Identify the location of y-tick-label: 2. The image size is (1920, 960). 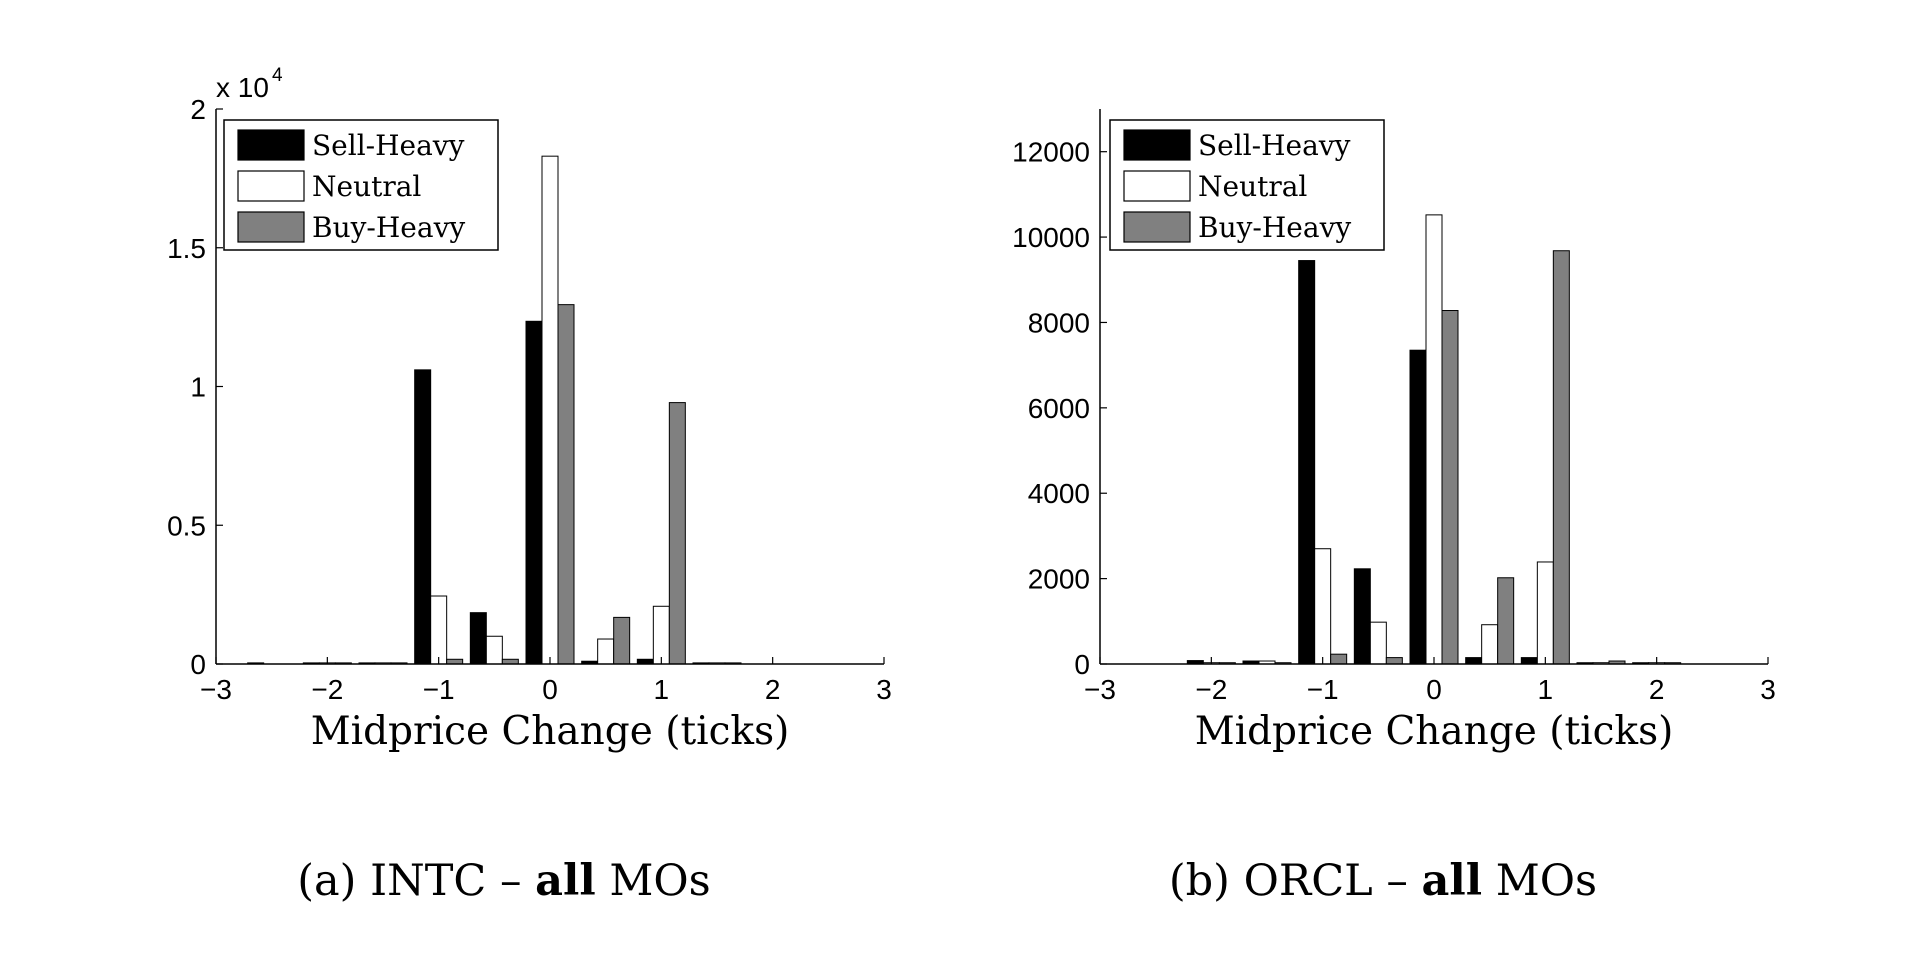
(198, 109).